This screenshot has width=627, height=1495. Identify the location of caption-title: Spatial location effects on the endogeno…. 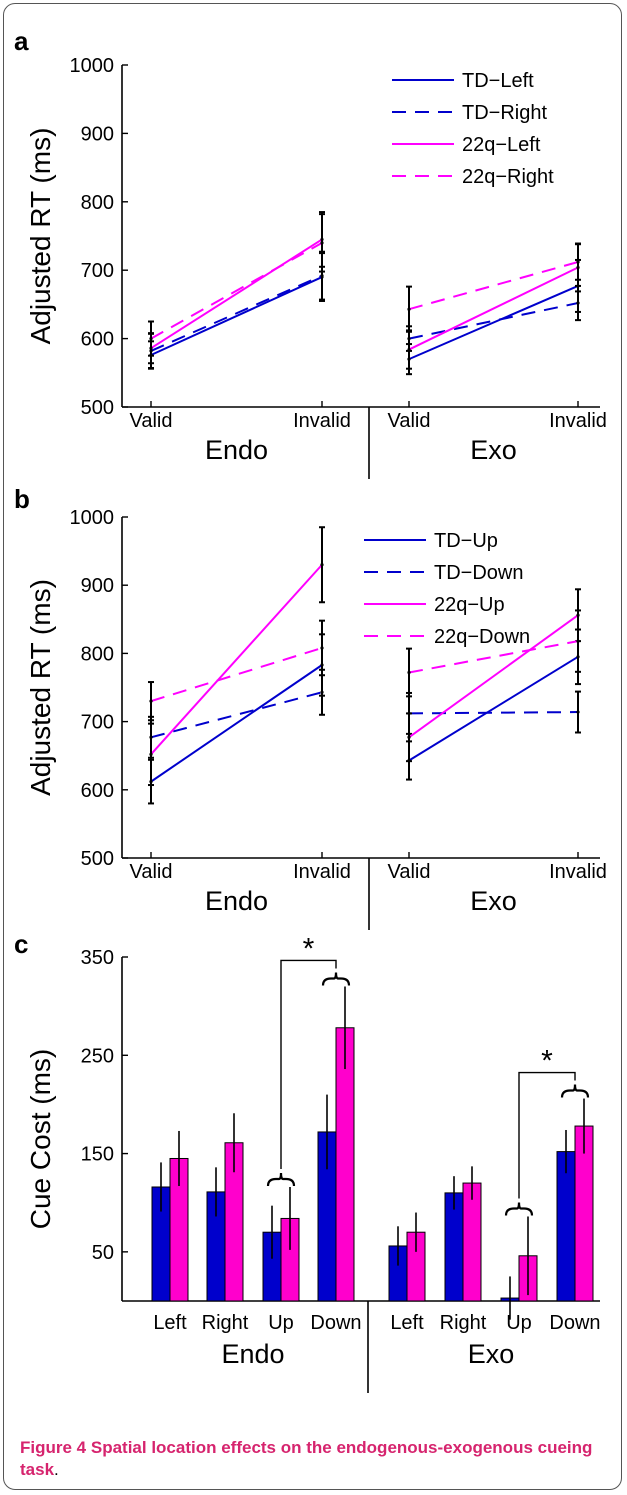
(306, 1458).